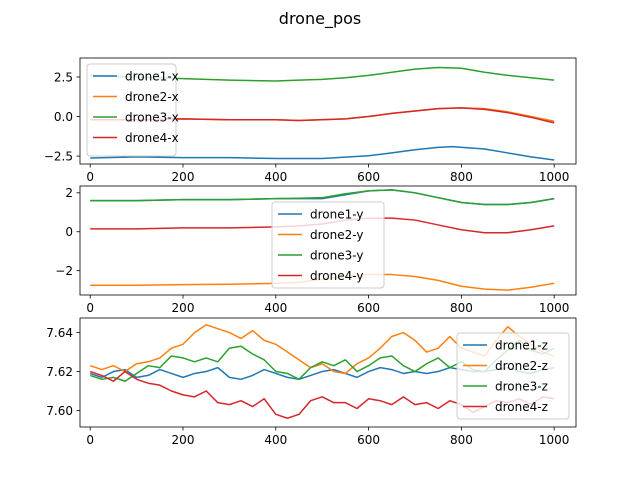  Describe the element at coordinates (336, 214) in the screenshot. I see `legend-label: drone1-y` at that location.